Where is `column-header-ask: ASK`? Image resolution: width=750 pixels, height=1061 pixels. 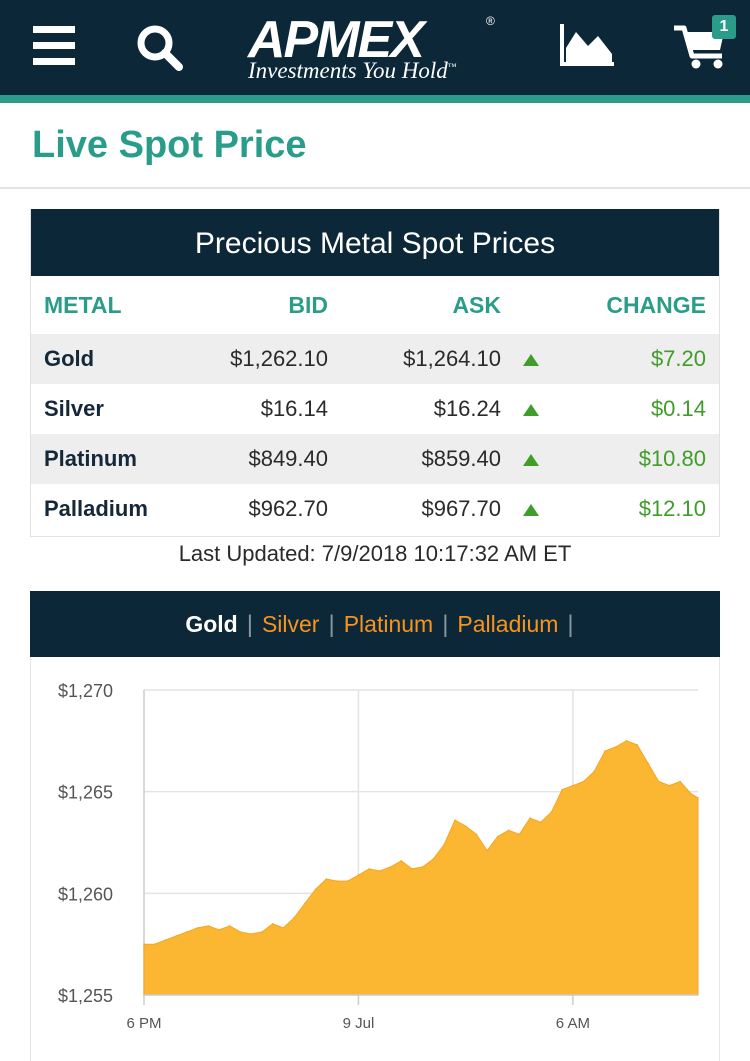
column-header-ask: ASK is located at coordinates (476, 304).